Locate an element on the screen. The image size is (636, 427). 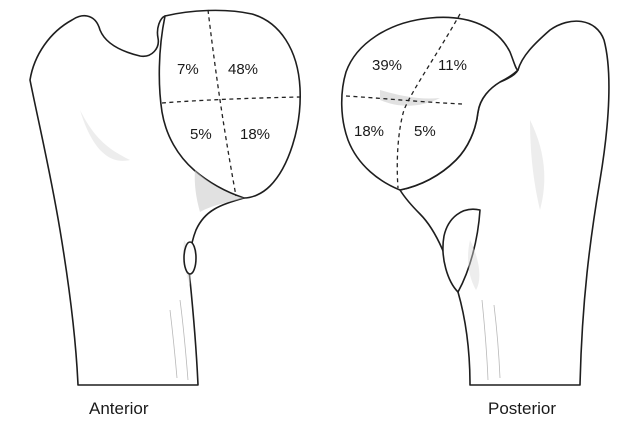
anterior-horizontal-divider is located at coordinates (231, 100).